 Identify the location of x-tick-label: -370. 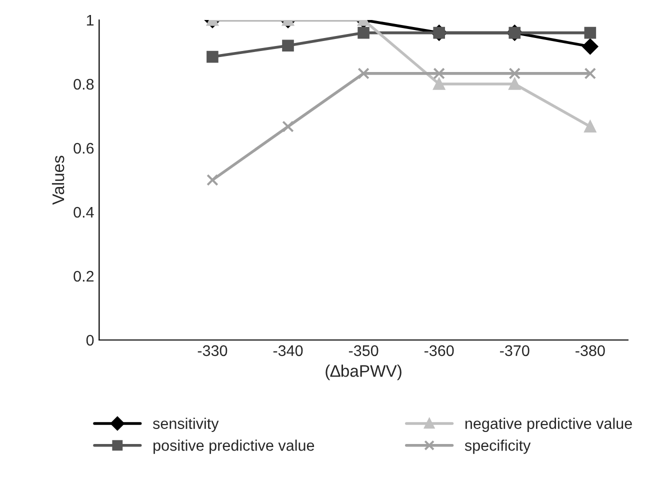
(515, 350).